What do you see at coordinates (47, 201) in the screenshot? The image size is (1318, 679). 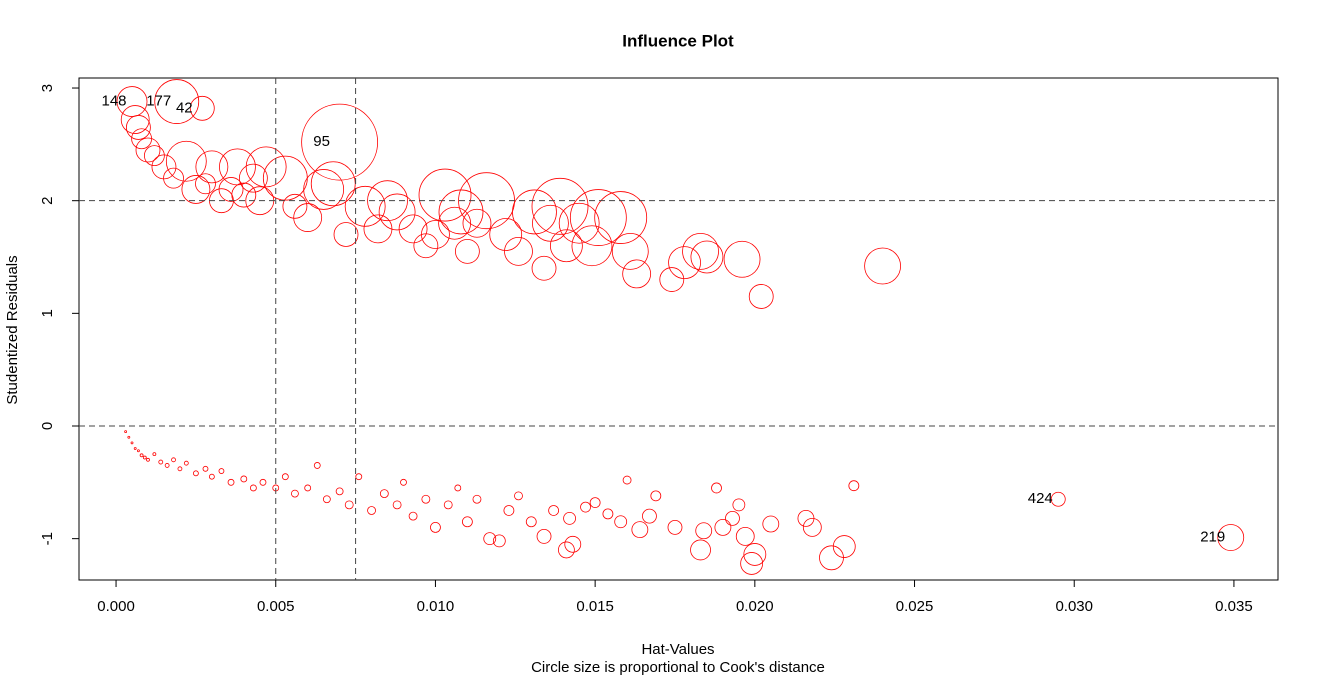 I see `y-tick-label: 2` at bounding box center [47, 201].